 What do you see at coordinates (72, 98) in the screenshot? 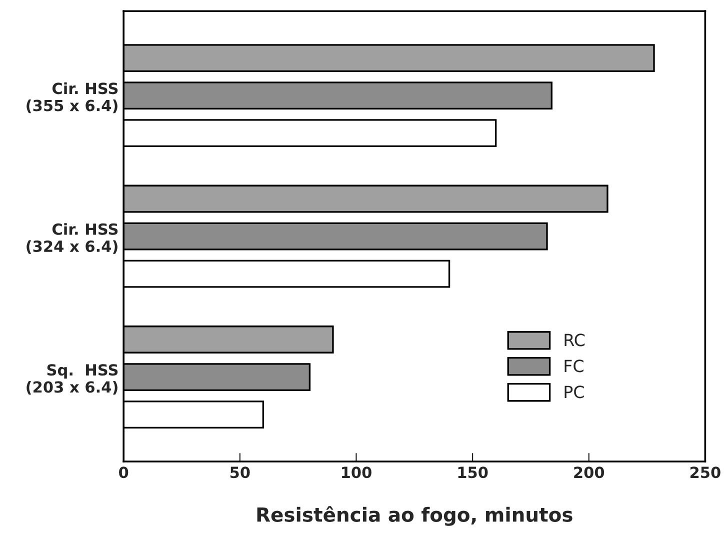
I see `y-tick-label: Cir. HSS (355 x 6.4)` at bounding box center [72, 98].